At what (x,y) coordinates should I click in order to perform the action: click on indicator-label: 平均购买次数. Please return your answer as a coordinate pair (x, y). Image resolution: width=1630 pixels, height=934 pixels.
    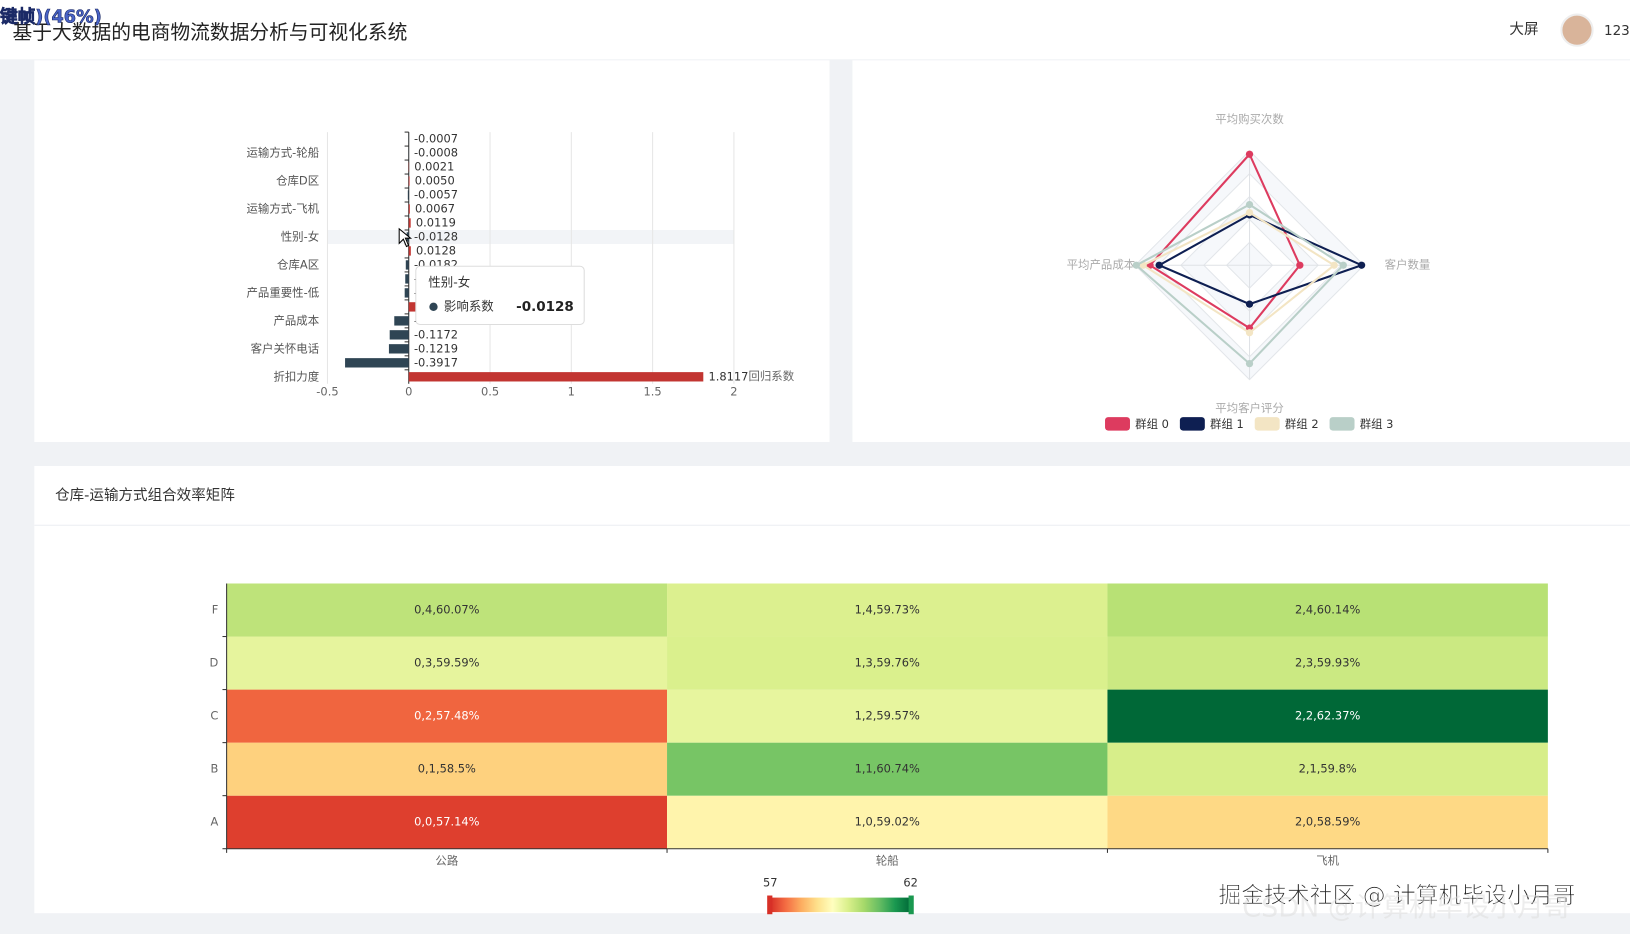
    Looking at the image, I should click on (1249, 119).